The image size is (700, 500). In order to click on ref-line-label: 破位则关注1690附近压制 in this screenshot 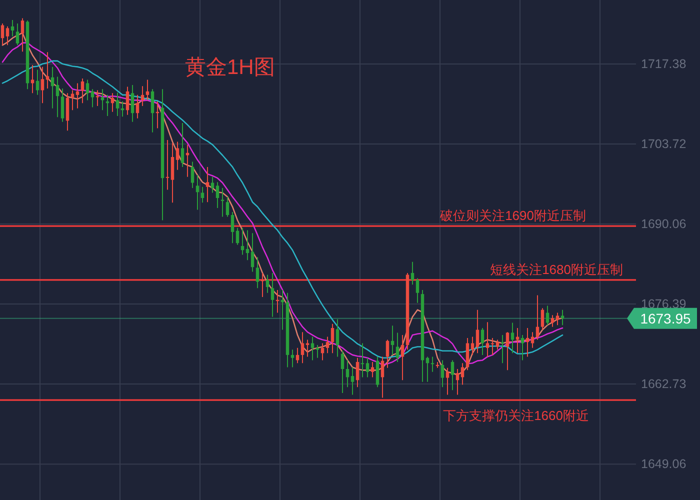, I will do `click(512, 216)`.